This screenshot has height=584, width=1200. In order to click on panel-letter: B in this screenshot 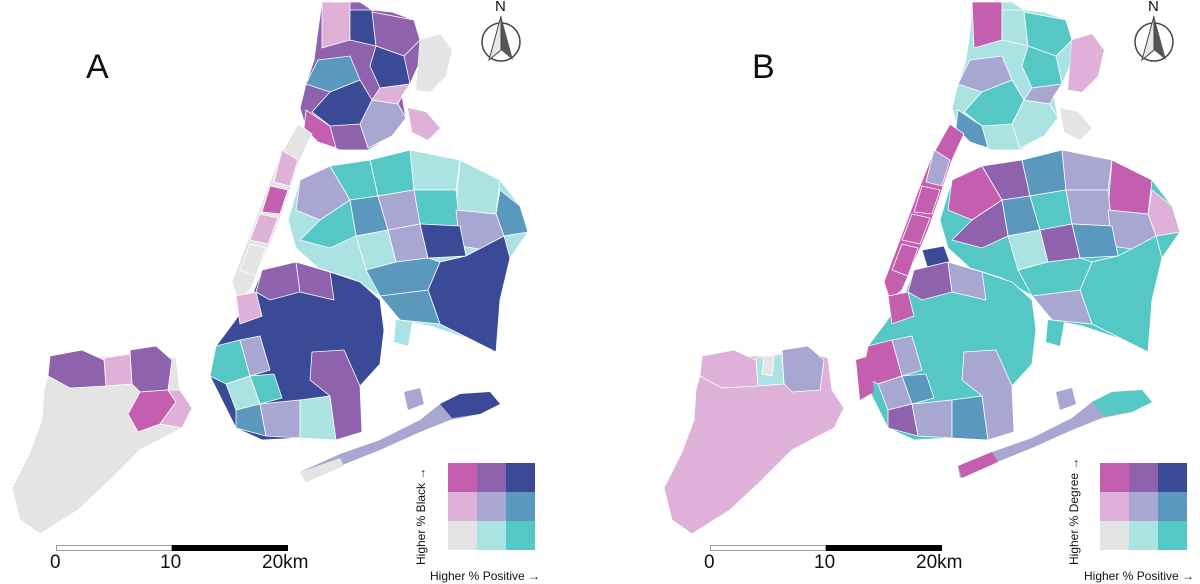, I will do `click(763, 67)`.